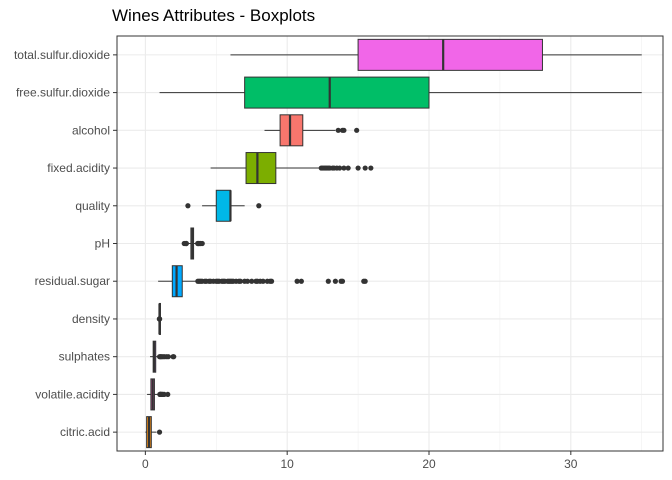 The width and height of the screenshot is (672, 480). Describe the element at coordinates (62, 55) in the screenshot. I see `y-tick-label: total.sulfur.dioxide` at that location.